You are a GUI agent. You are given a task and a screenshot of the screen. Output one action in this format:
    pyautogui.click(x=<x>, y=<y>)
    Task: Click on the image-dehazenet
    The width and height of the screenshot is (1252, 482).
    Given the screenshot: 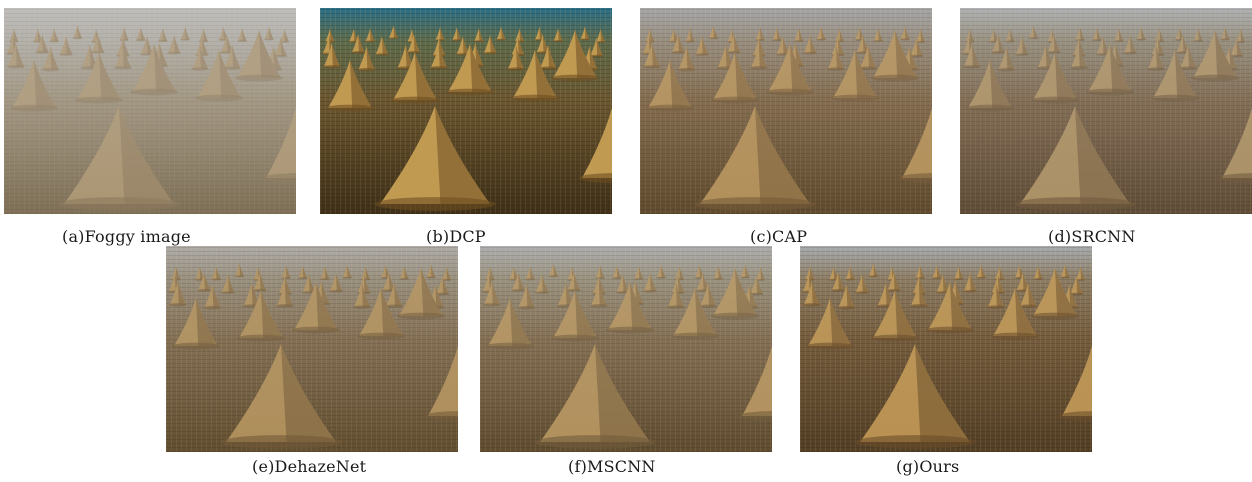 What is the action you would take?
    pyautogui.click(x=312, y=349)
    